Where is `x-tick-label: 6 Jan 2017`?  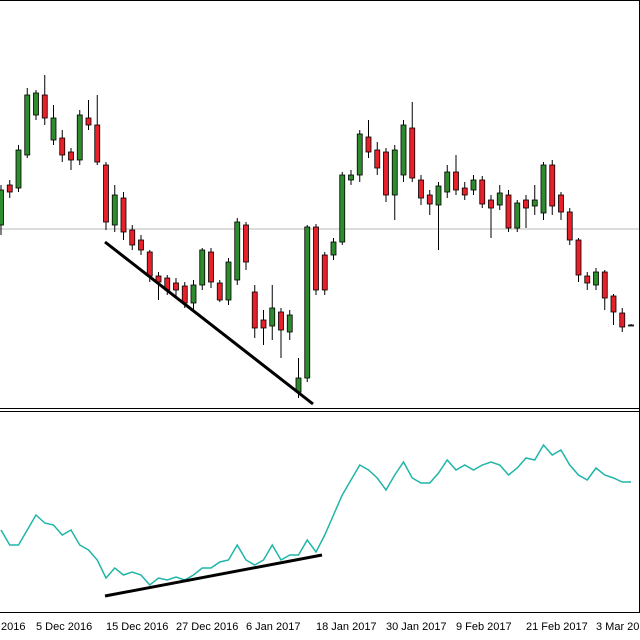
x-tick-label: 6 Jan 2017 is located at coordinates (273, 627).